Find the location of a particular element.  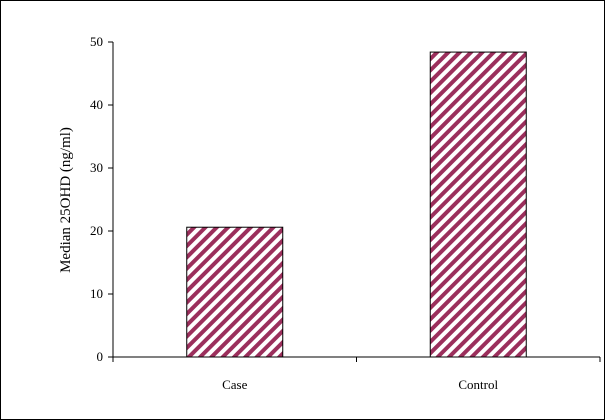

x-tick-label: Case is located at coordinates (235, 384).